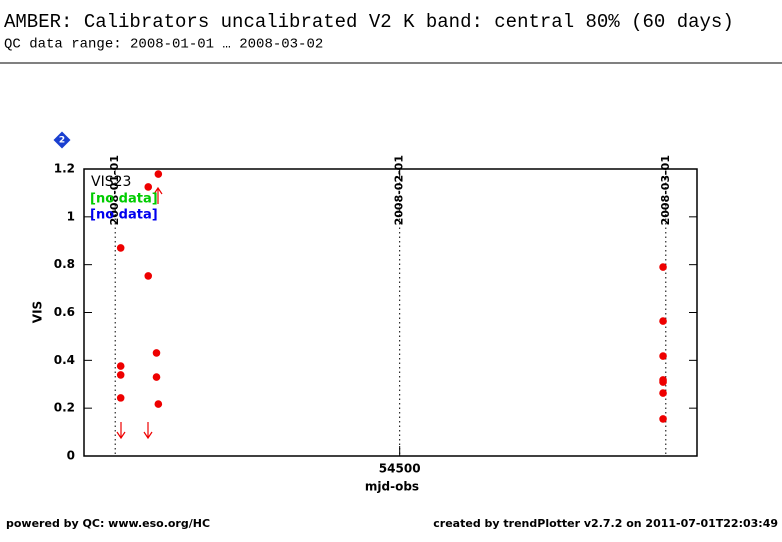  What do you see at coordinates (108, 523) in the screenshot?
I see `footer-left: powered by QC: www.eso.org/HC` at bounding box center [108, 523].